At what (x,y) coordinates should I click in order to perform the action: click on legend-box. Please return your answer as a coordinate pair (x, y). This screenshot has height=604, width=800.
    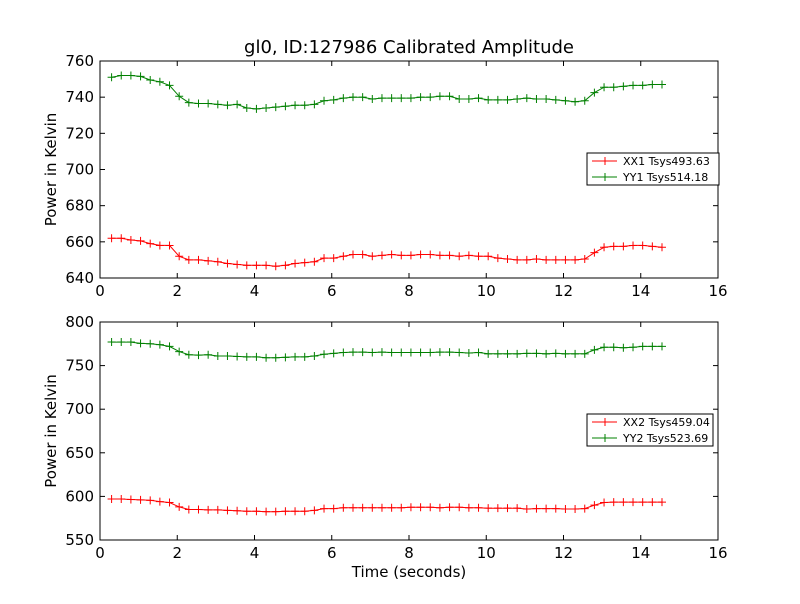
    Looking at the image, I should click on (650, 430).